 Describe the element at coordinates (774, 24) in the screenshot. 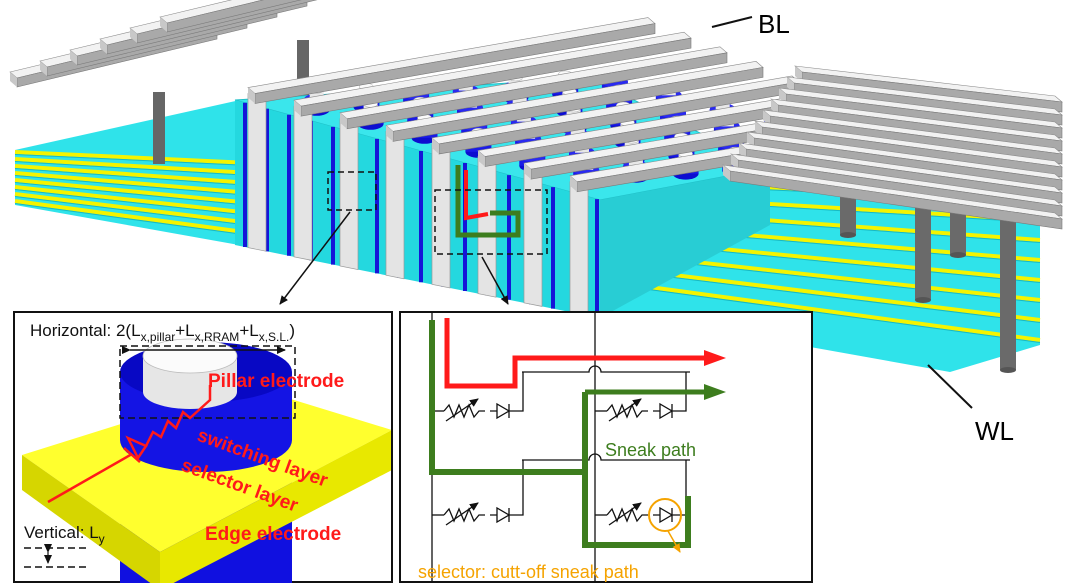

I see `bl-label: BL` at that location.